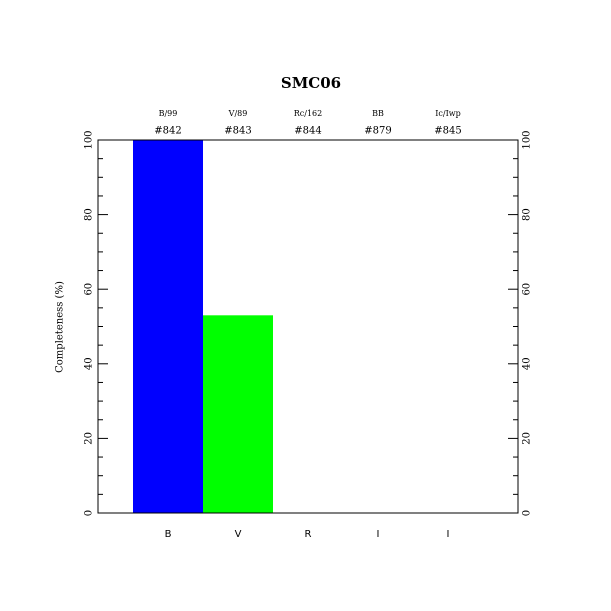  I want to click on filter-label: BB, so click(378, 113).